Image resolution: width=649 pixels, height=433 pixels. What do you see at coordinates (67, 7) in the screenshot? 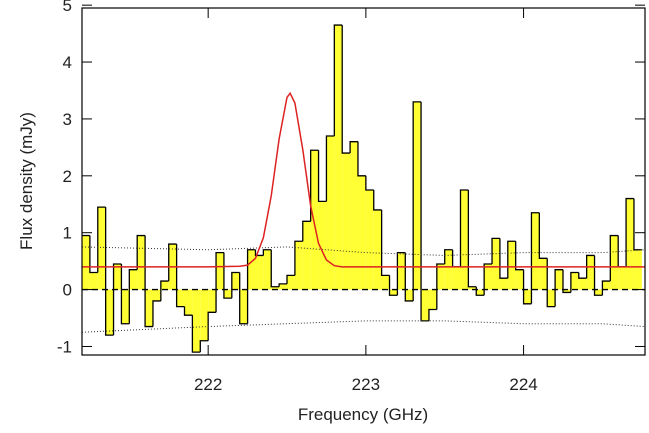
I see `y-tick-label: 5` at bounding box center [67, 7].